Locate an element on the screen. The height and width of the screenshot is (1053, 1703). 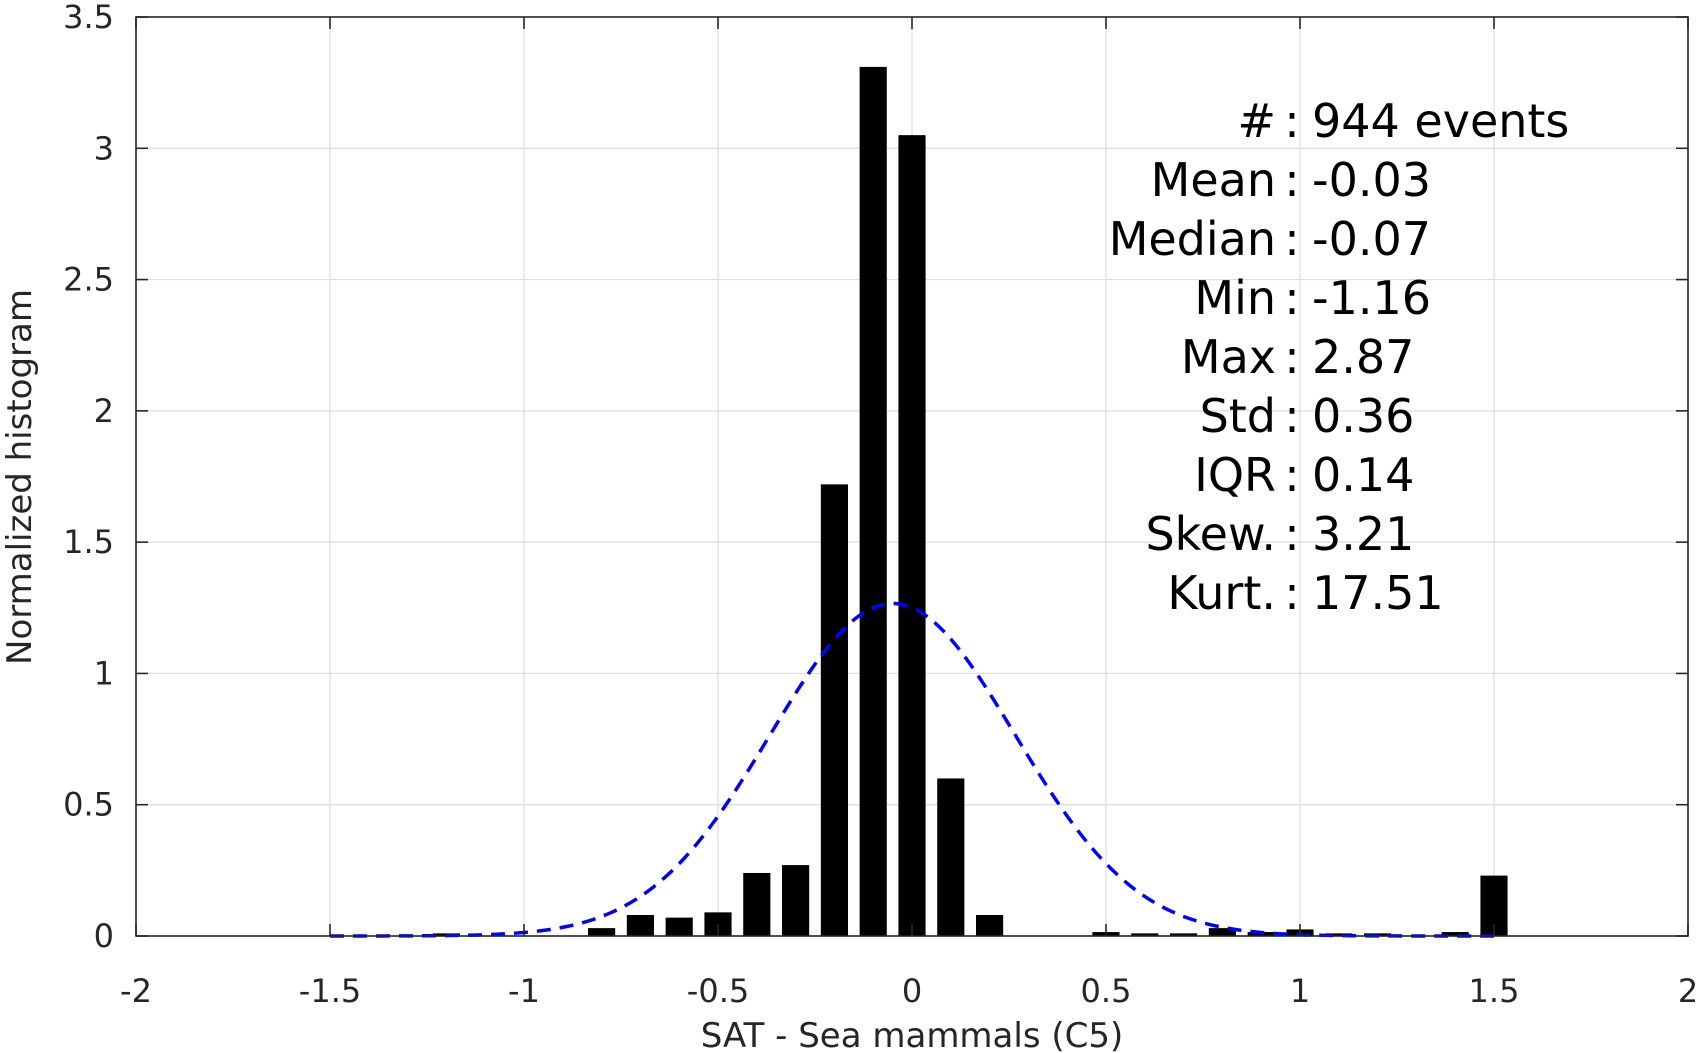
stats-label: IQR is located at coordinates (1235, 475).